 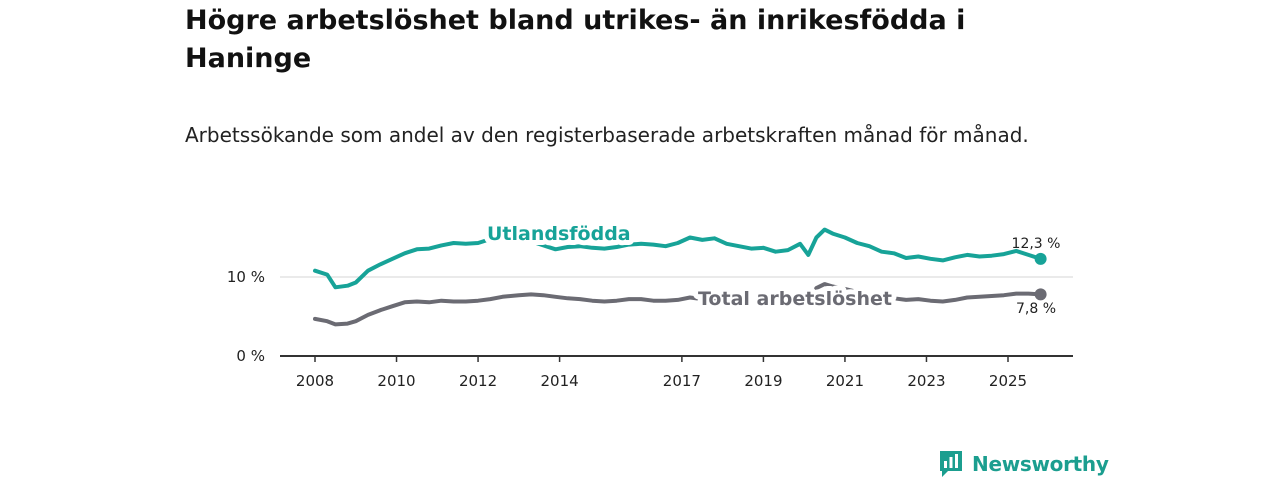 I want to click on series-end-value-label: 7,8 %, so click(x=1036, y=309).